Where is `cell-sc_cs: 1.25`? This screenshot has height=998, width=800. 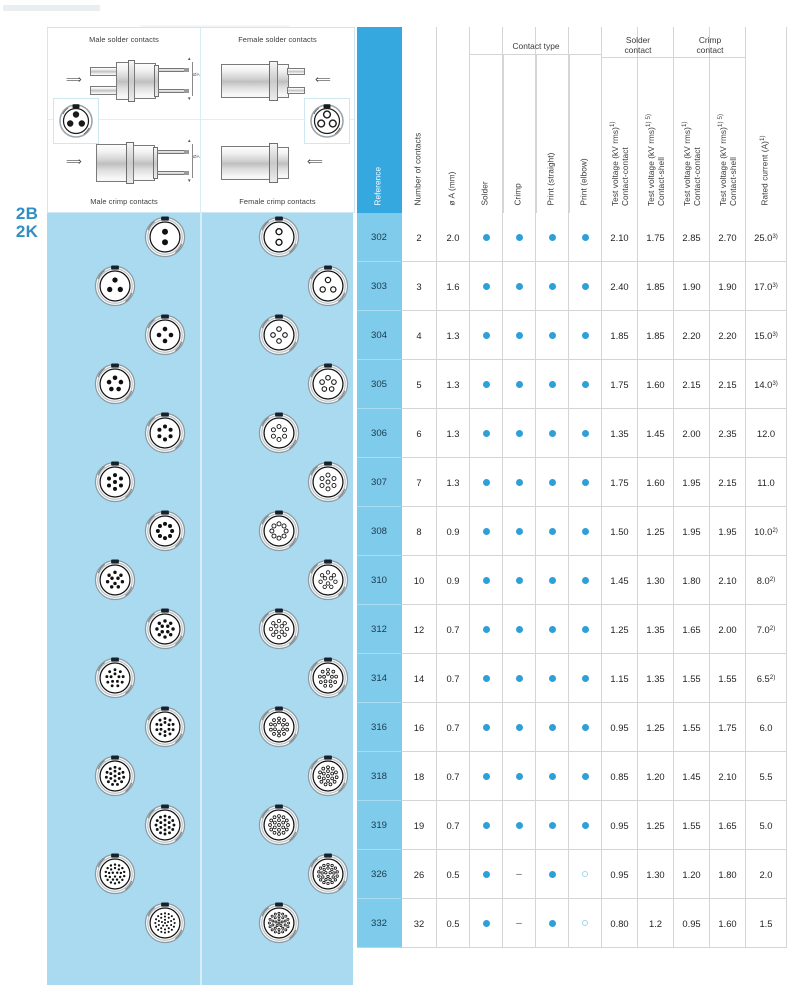
cell-sc_cs: 1.25 is located at coordinates (656, 727).